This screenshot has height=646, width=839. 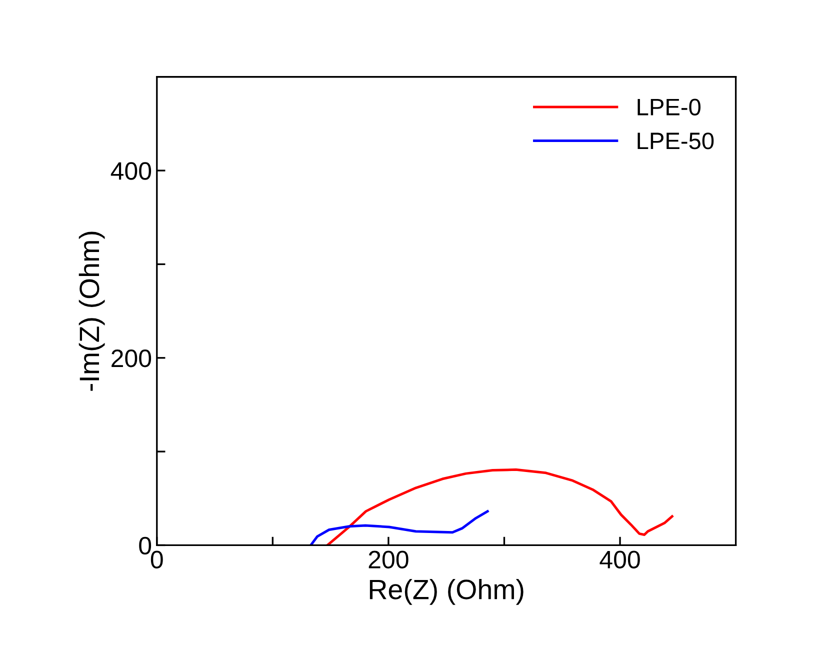 I want to click on y-tick-label: 0, so click(x=145, y=545).